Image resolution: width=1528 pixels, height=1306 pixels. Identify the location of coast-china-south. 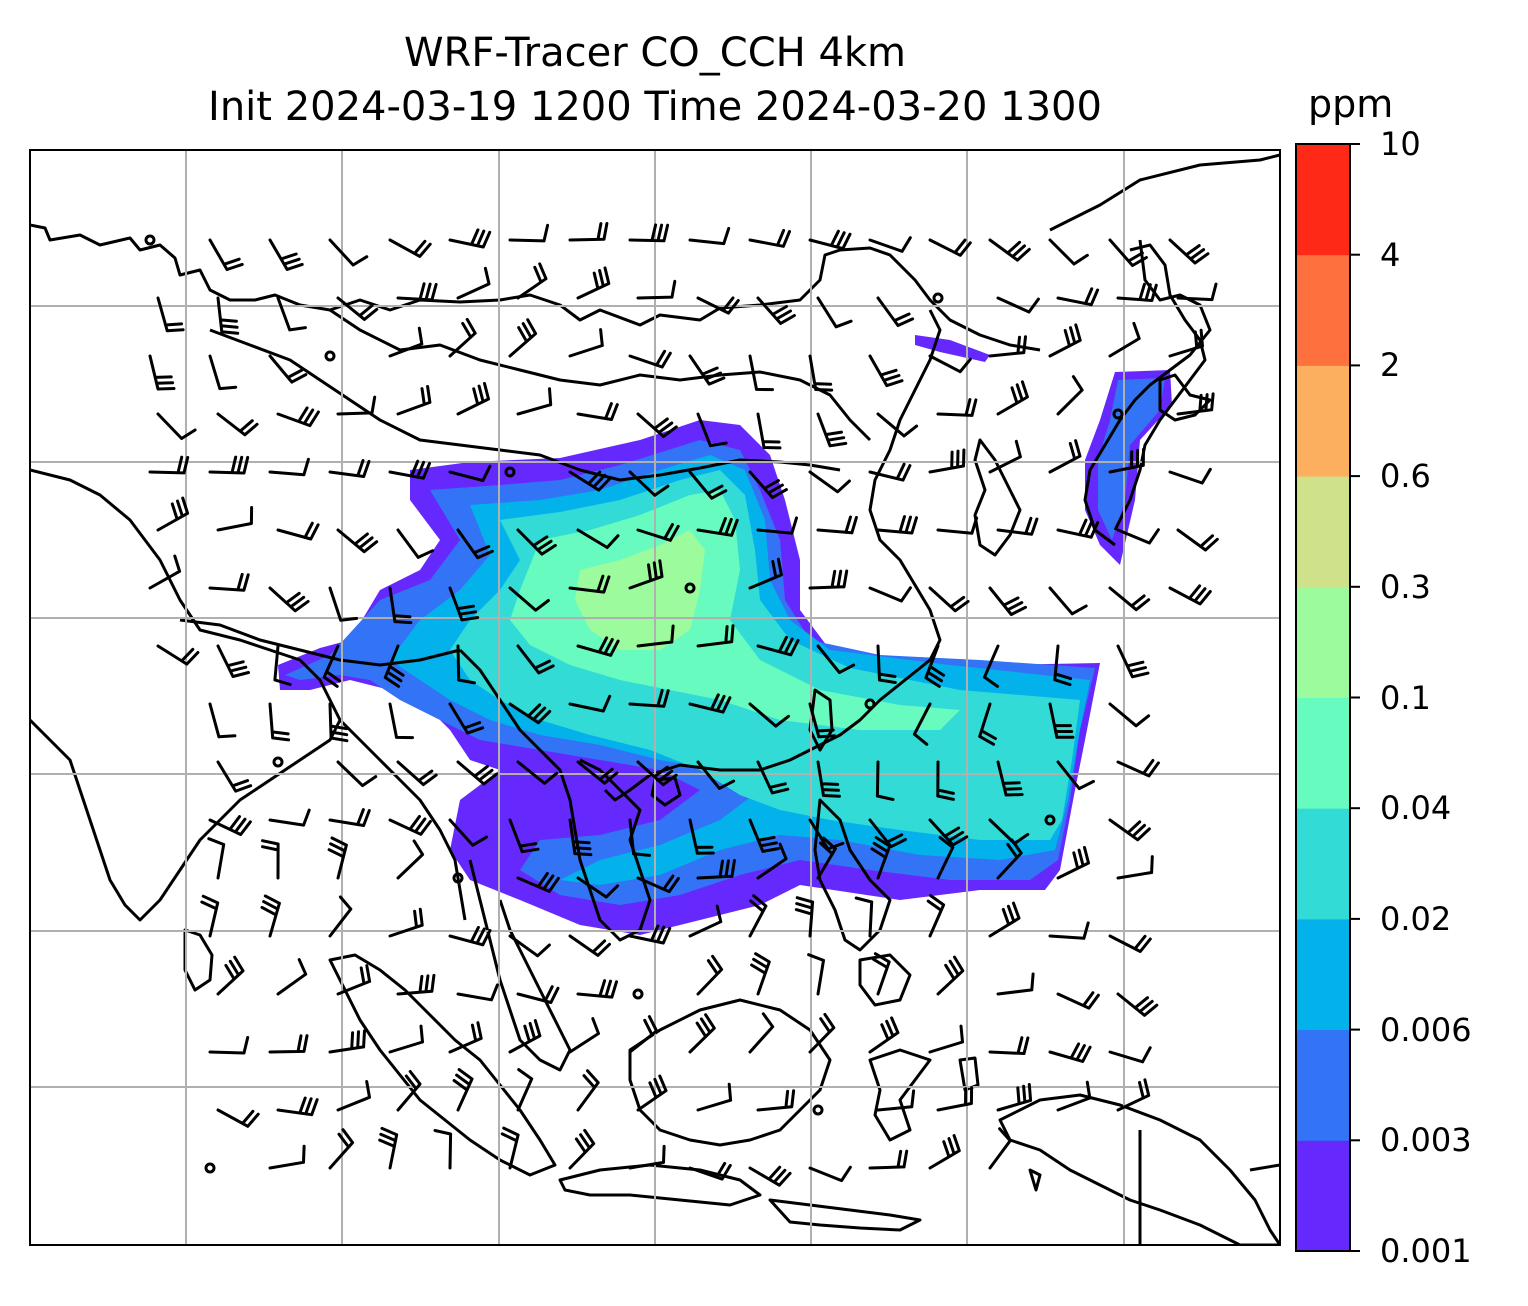
(712, 772).